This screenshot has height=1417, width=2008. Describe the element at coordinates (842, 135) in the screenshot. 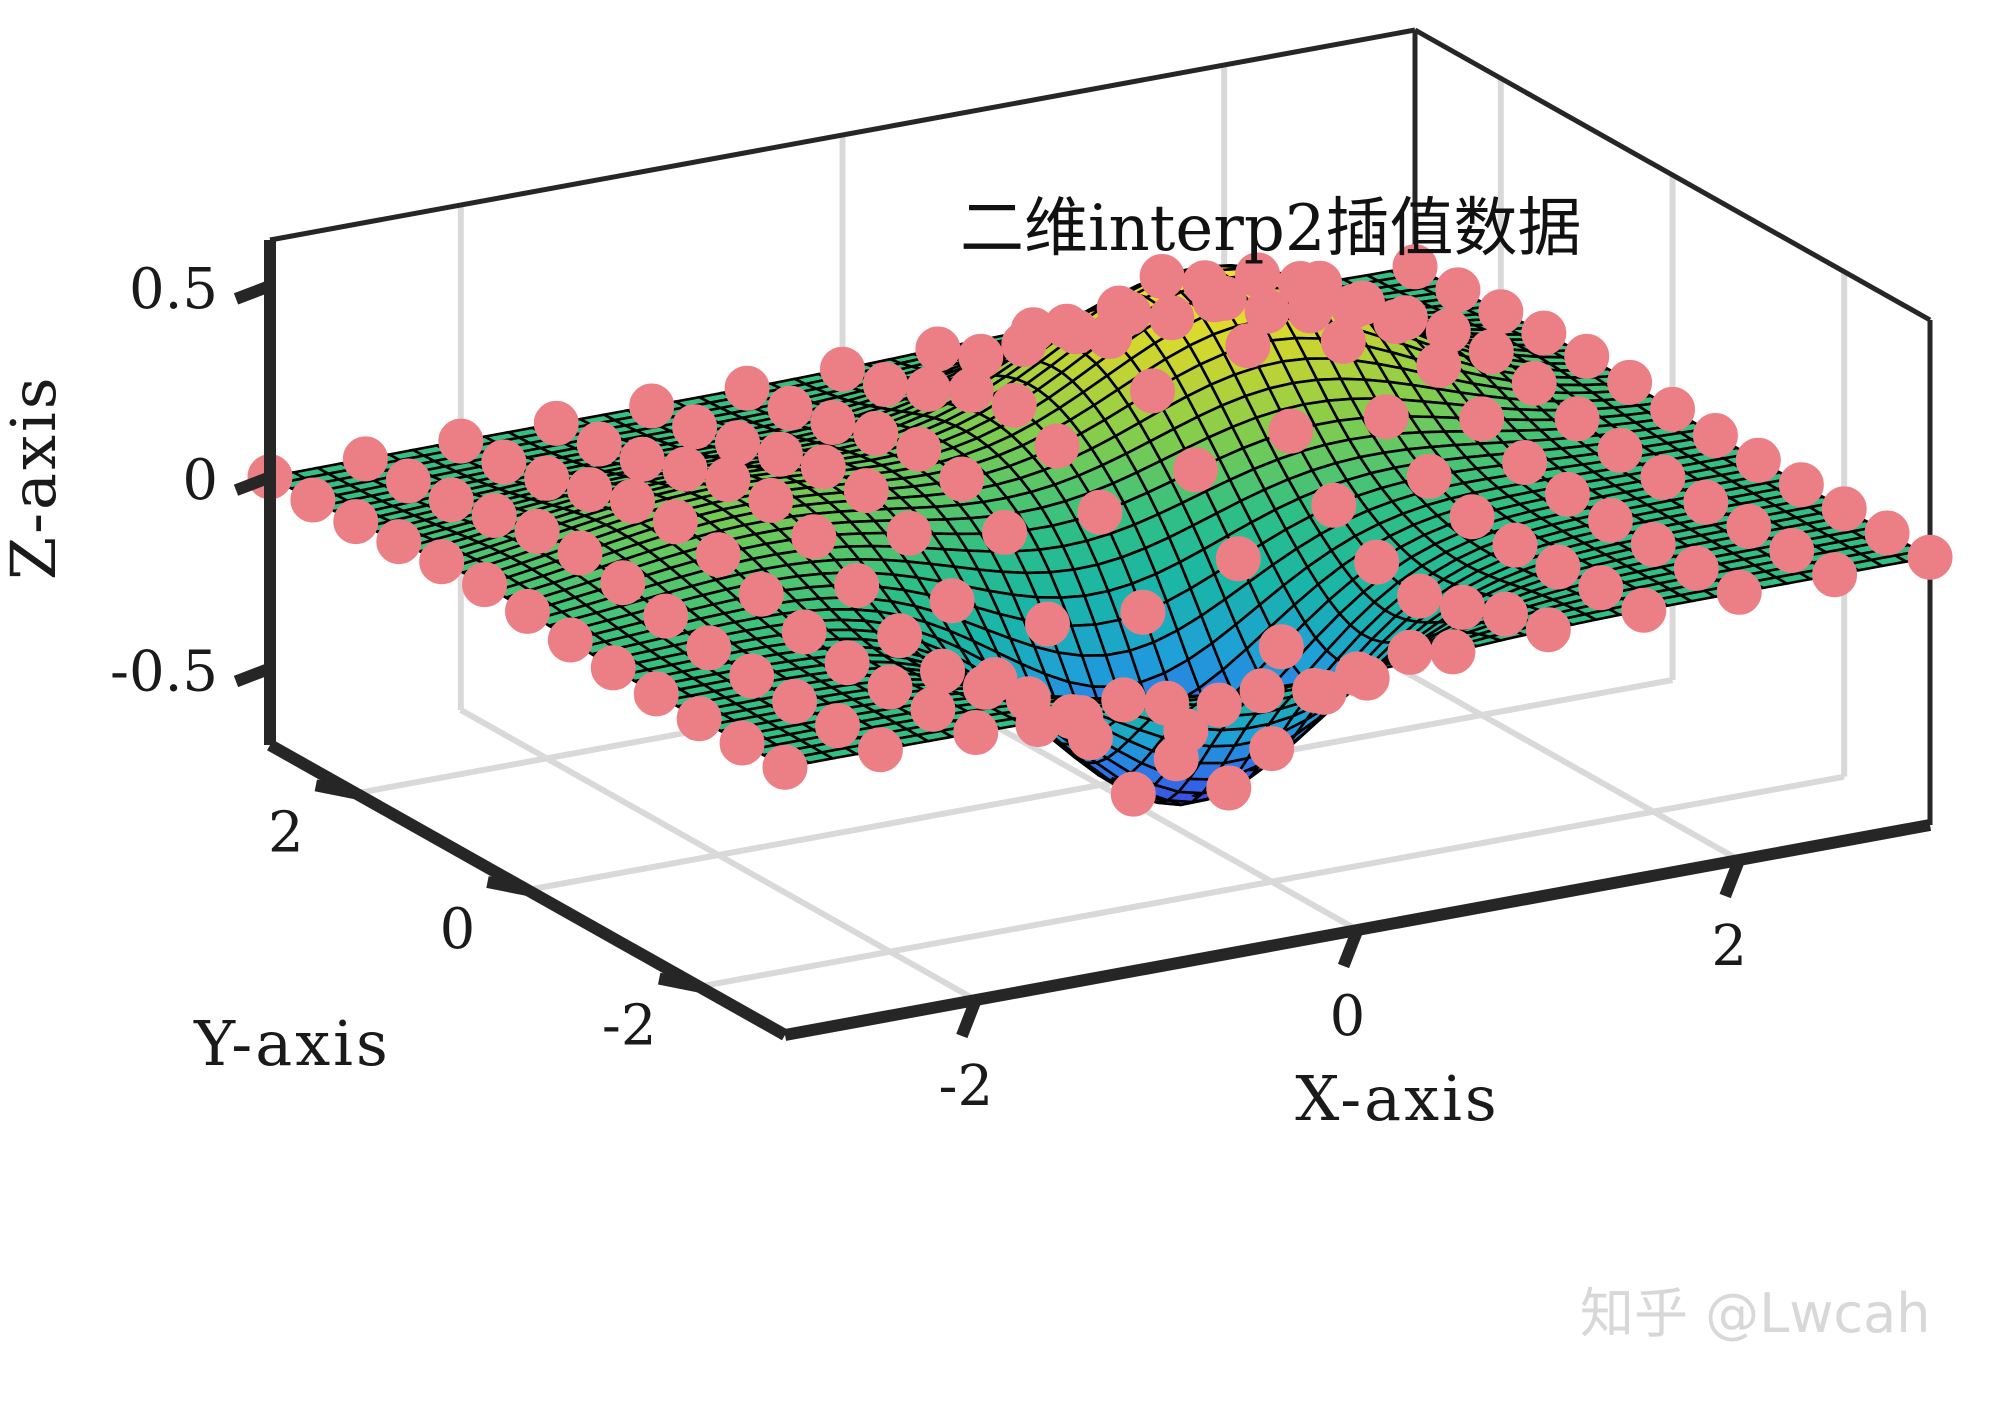

I see `box-top-back-left` at that location.